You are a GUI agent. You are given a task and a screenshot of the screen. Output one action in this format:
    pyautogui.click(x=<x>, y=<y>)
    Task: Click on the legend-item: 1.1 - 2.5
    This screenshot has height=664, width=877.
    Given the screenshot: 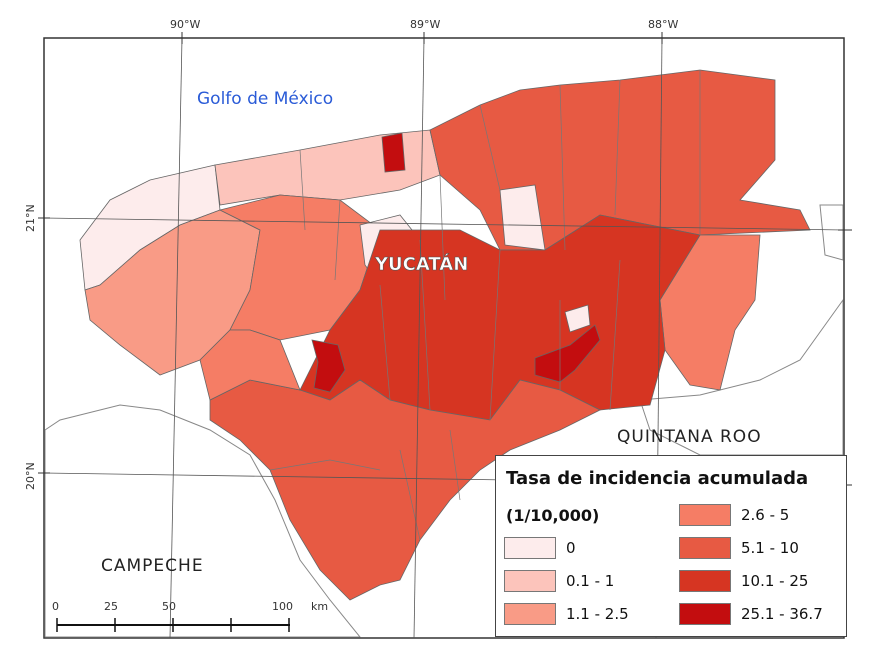 What is the action you would take?
    pyautogui.click(x=566, y=614)
    